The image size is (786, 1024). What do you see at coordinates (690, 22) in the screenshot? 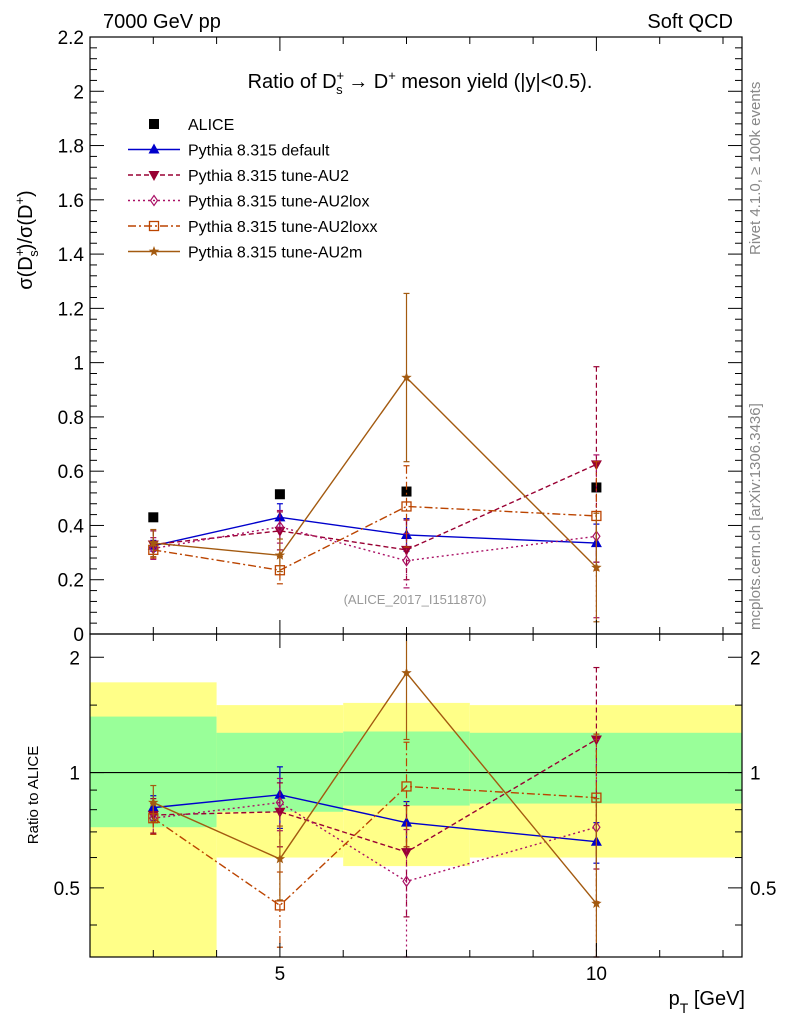
I see `header-process-label: Soft QCD` at bounding box center [690, 22].